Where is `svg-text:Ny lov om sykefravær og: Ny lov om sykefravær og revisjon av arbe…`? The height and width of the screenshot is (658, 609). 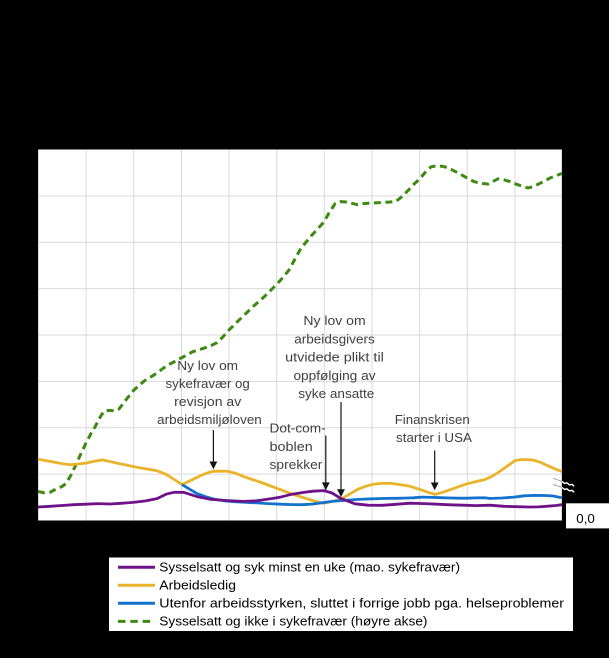 svg-text:Ny lov om sykefravær og: Ny lov om sykefravær og revisjon av arbe… is located at coordinates (209, 392).